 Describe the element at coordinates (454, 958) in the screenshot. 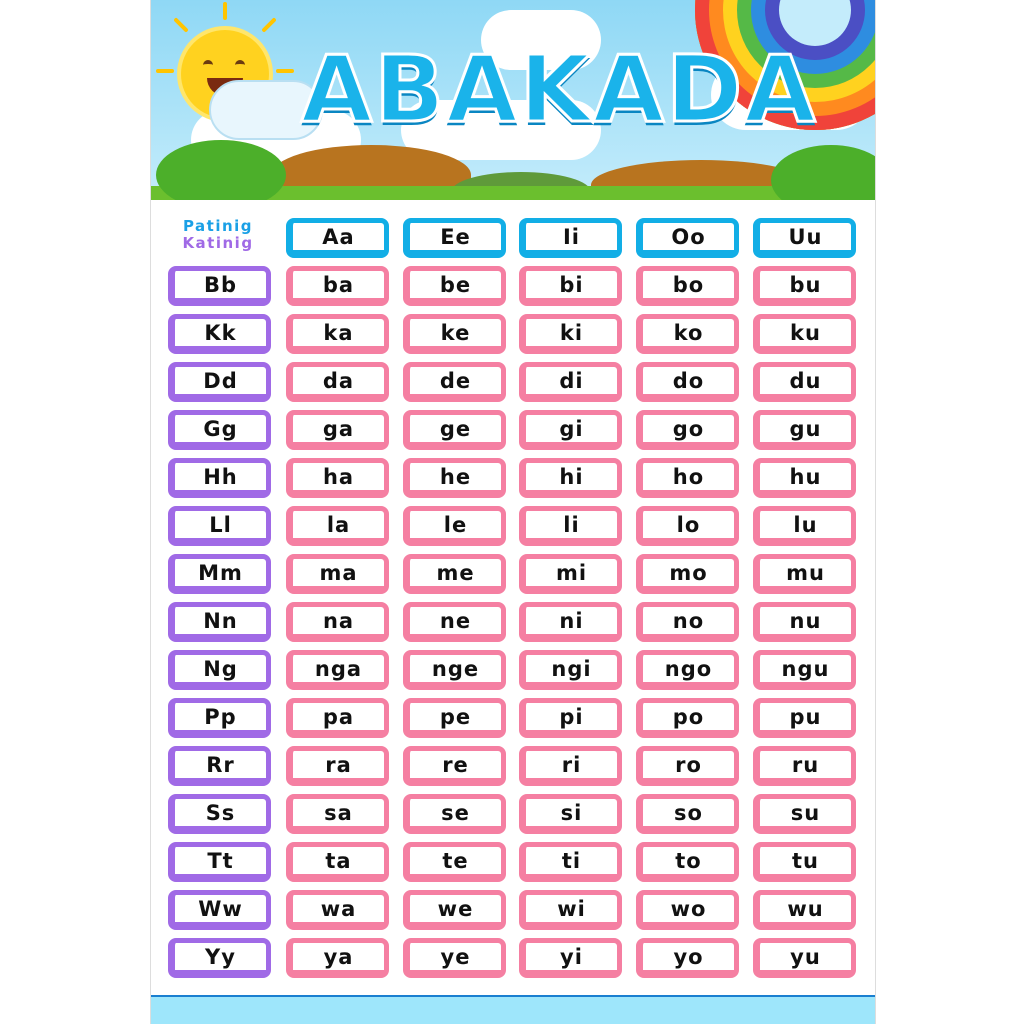

I see `syllable-card: ye` at that location.